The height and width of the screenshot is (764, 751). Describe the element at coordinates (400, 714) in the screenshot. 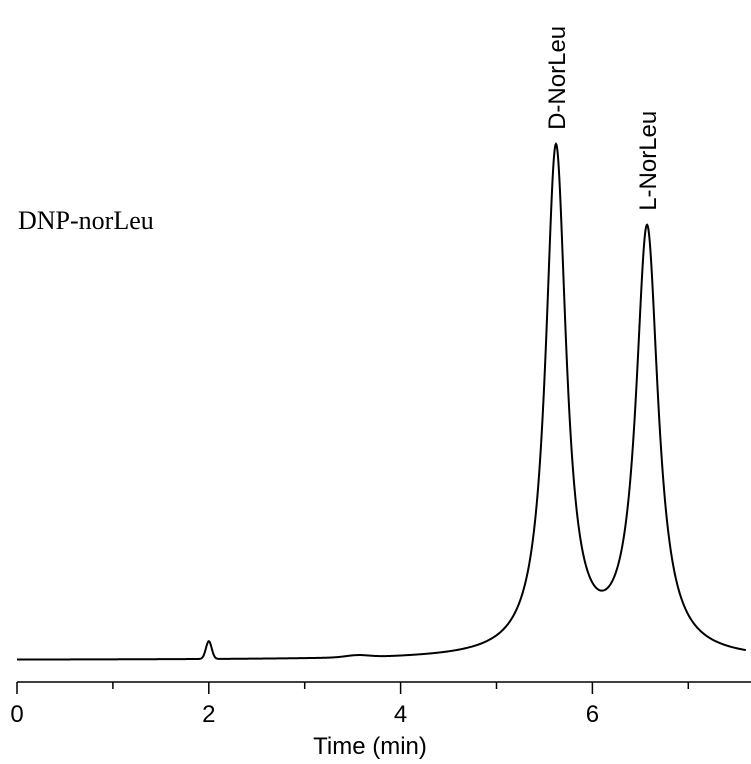

I see `x-tick-label: 4` at that location.